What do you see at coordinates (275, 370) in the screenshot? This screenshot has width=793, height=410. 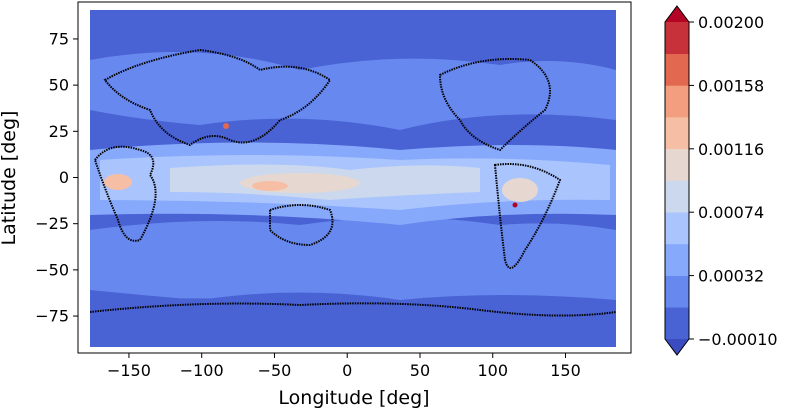 I see `x-tick-label: −50` at bounding box center [275, 370].